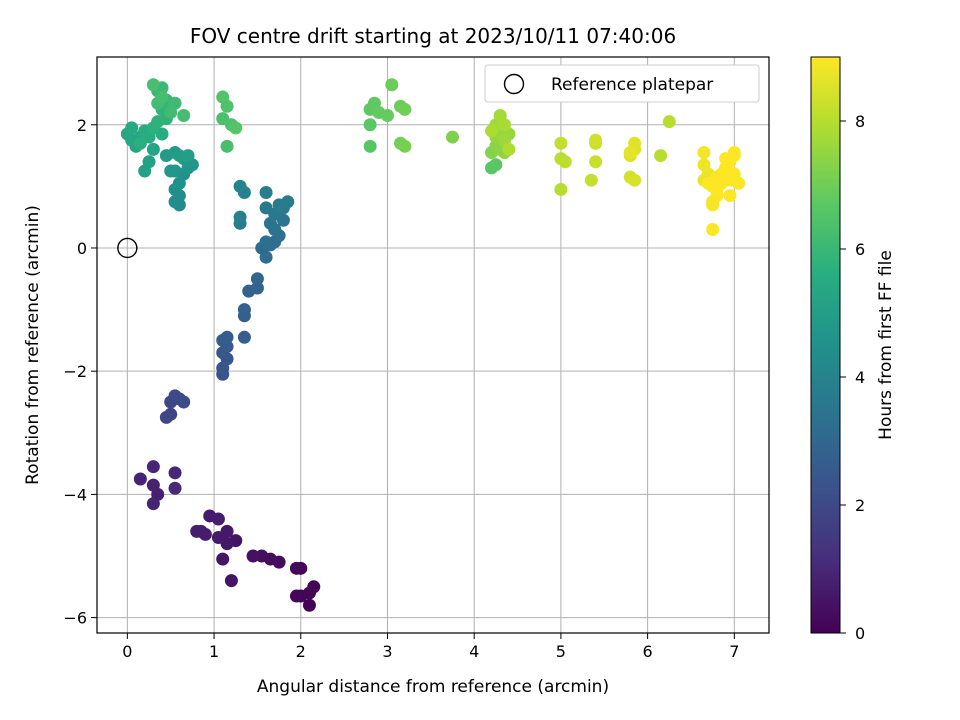  I want to click on legend: Reference platepar, so click(622, 83).